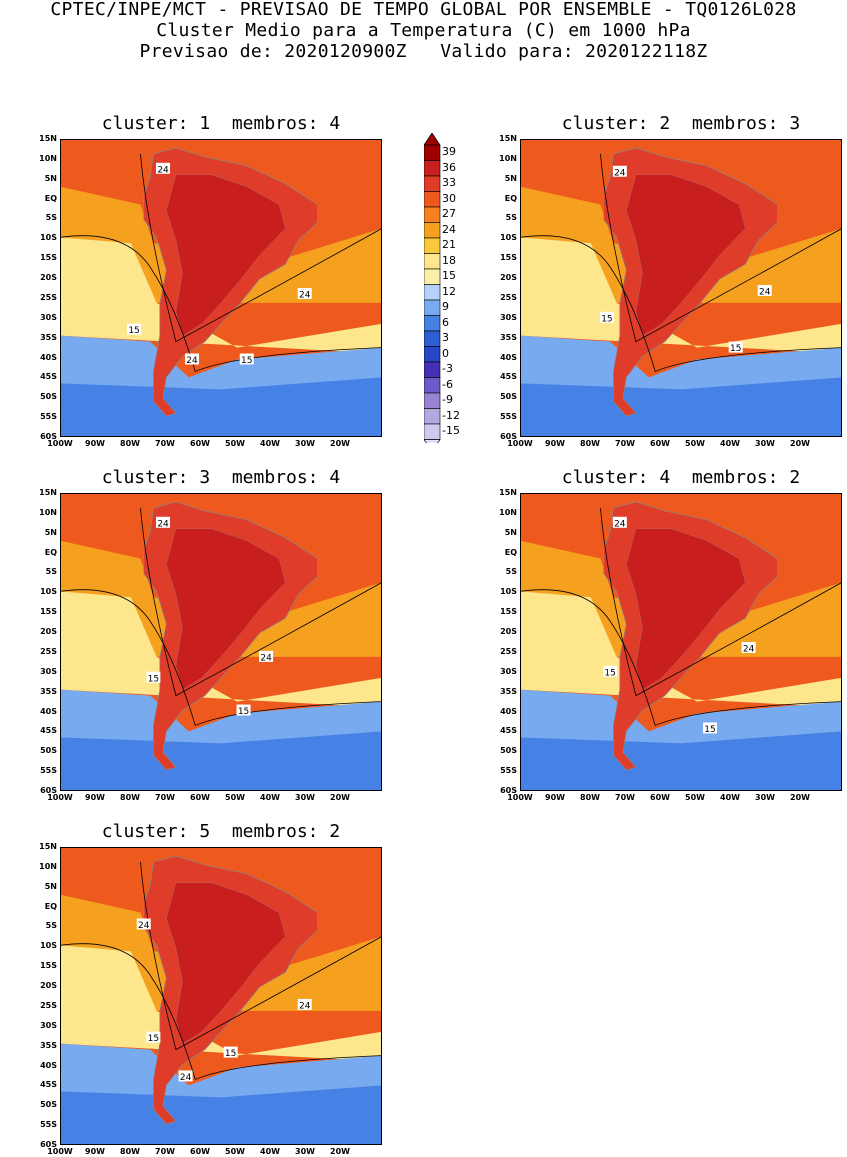 The image size is (847, 1157). What do you see at coordinates (221, 123) in the screenshot?
I see `panel-1-title: cluster: 1 membros: 4` at bounding box center [221, 123].